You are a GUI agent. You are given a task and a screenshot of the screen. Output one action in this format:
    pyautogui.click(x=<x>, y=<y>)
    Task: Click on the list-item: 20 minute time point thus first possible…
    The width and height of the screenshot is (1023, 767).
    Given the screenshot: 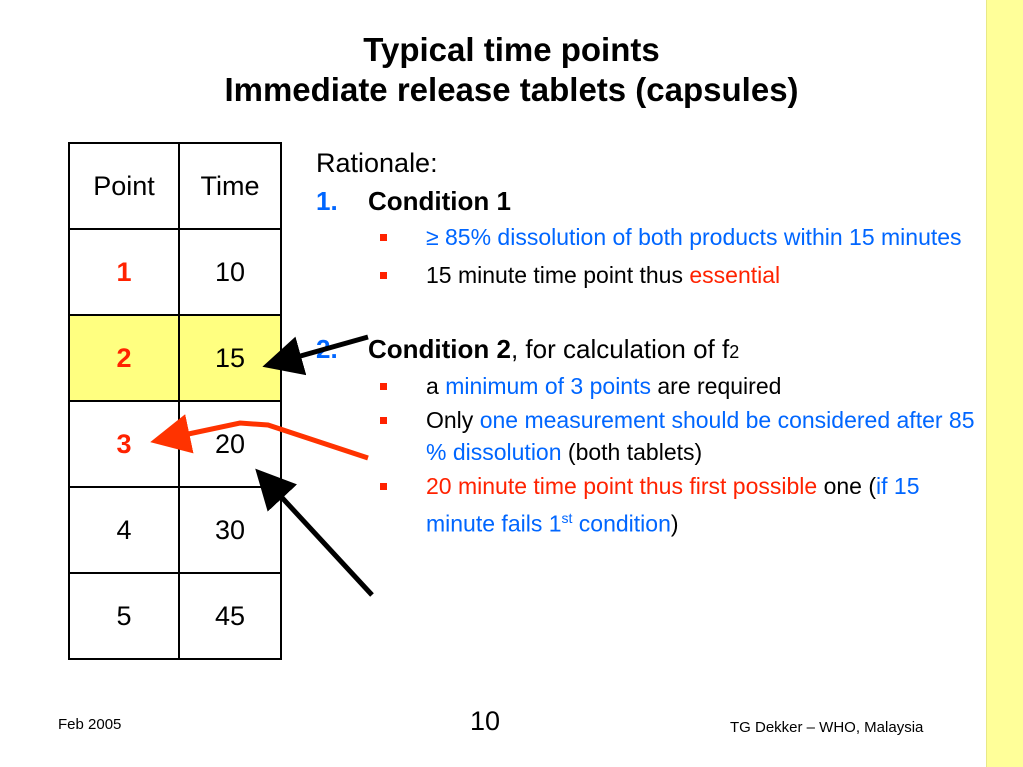 What is the action you would take?
    pyautogui.click(x=646, y=505)
    